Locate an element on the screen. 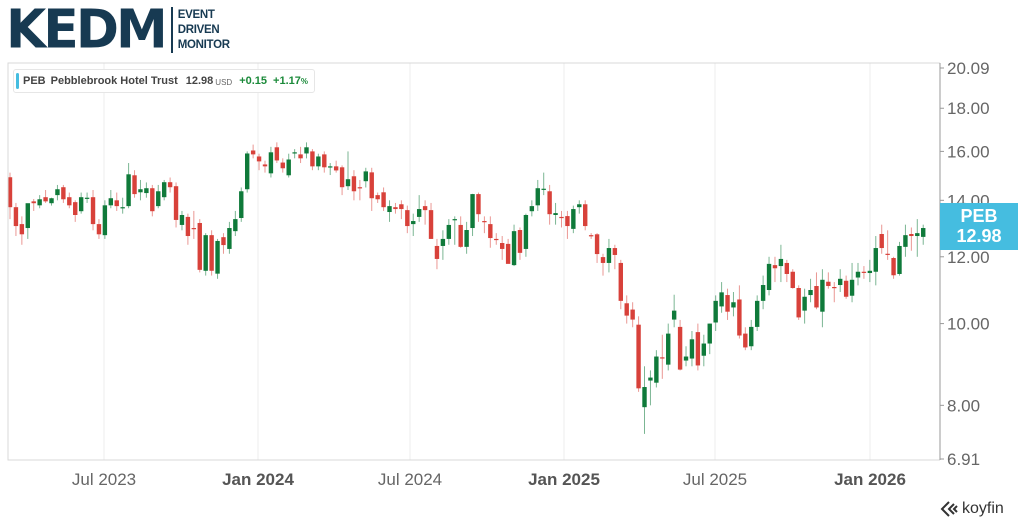 The image size is (1024, 529). y-tick-label: 12.00 is located at coordinates (968, 257).